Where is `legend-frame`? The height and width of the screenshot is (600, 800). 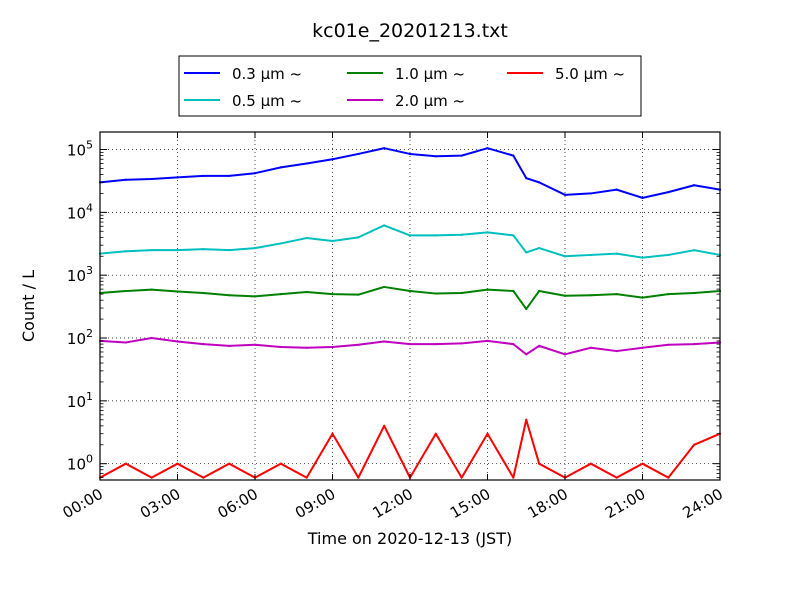
legend-frame is located at coordinates (410, 86).